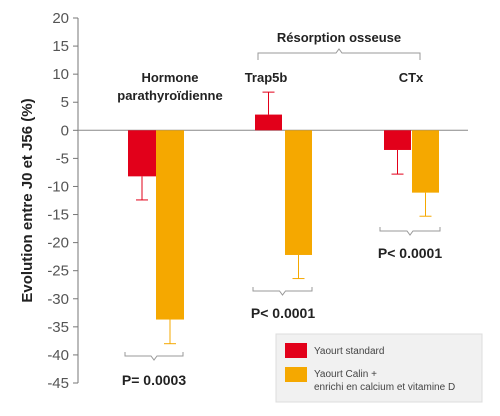  I want to click on y-tick-label: -5, so click(62, 158).